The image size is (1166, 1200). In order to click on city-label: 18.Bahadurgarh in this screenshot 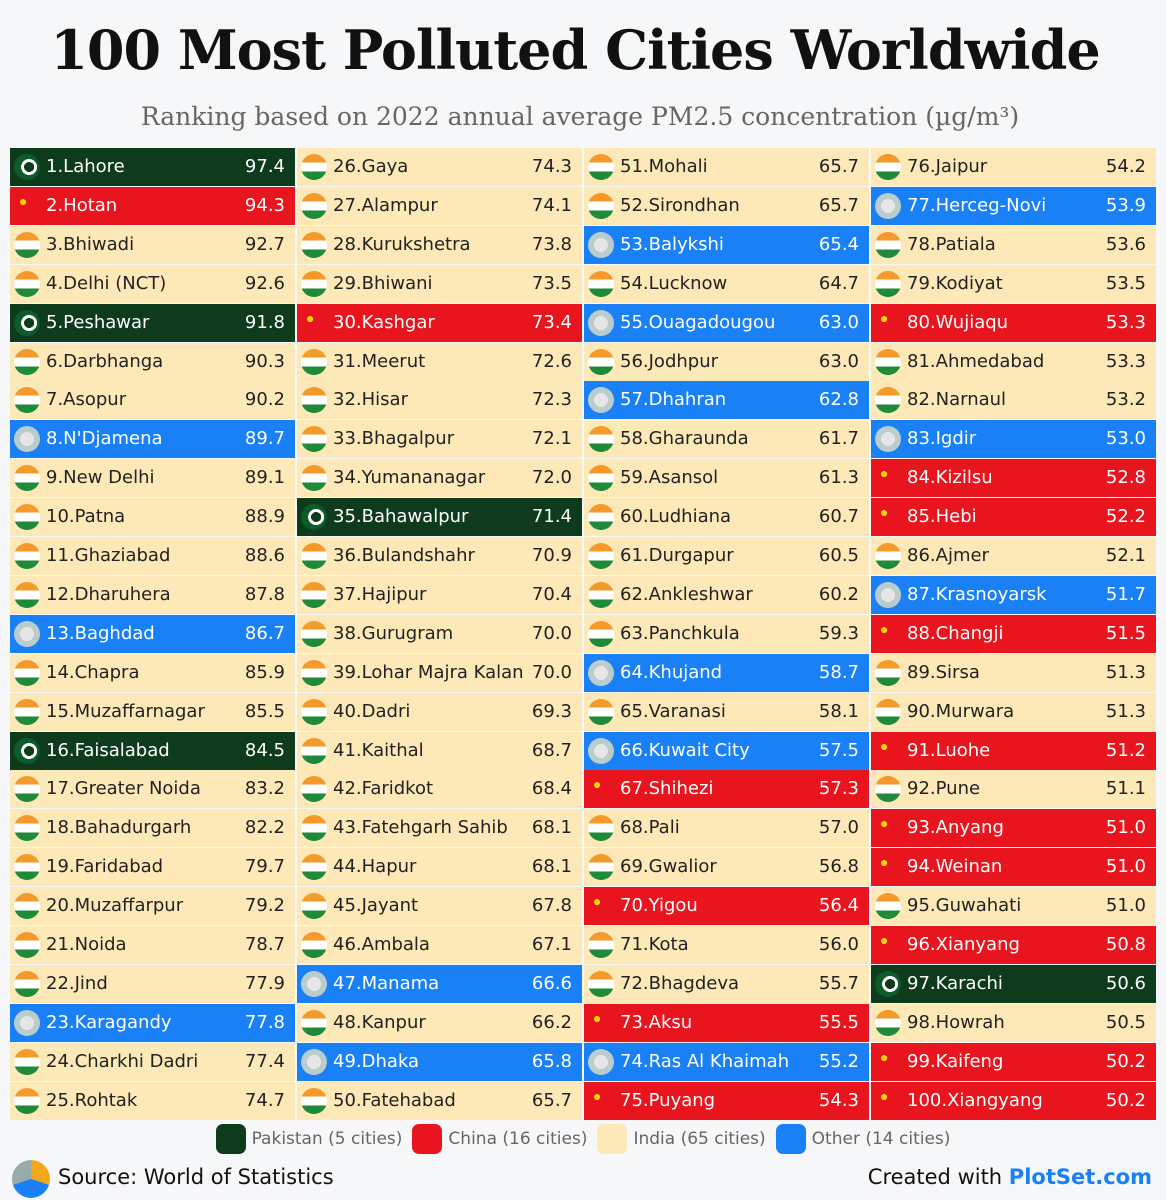, I will do `click(119, 828)`.